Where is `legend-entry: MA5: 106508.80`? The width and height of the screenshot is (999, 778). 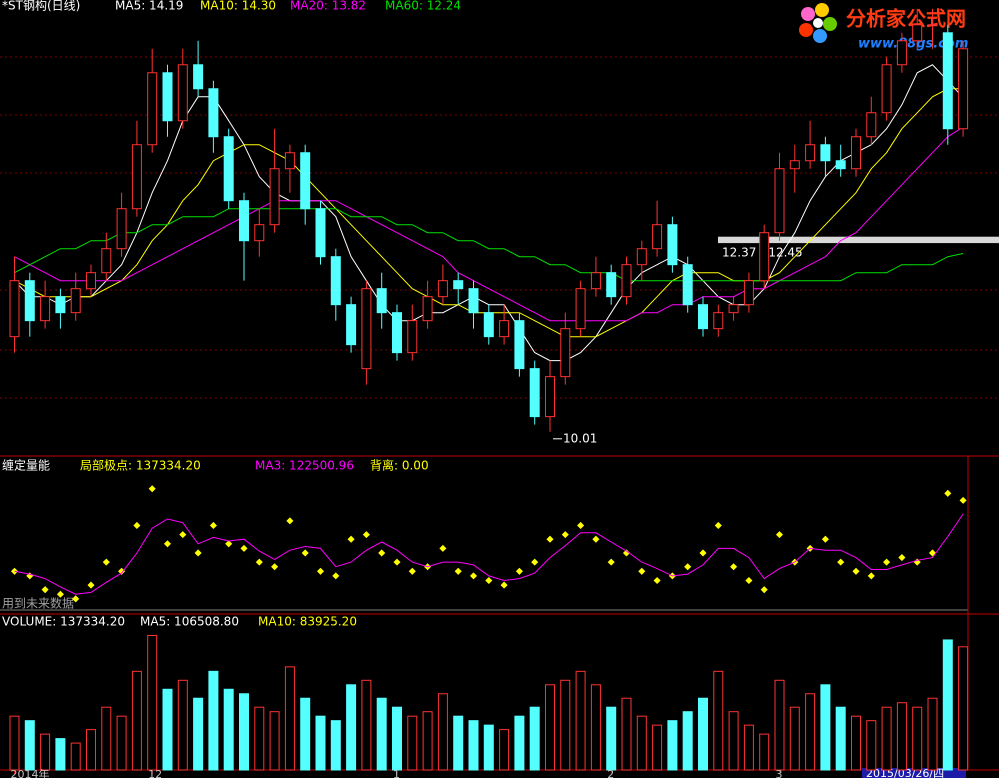 legend-entry: MA5: 106508.80 is located at coordinates (189, 622).